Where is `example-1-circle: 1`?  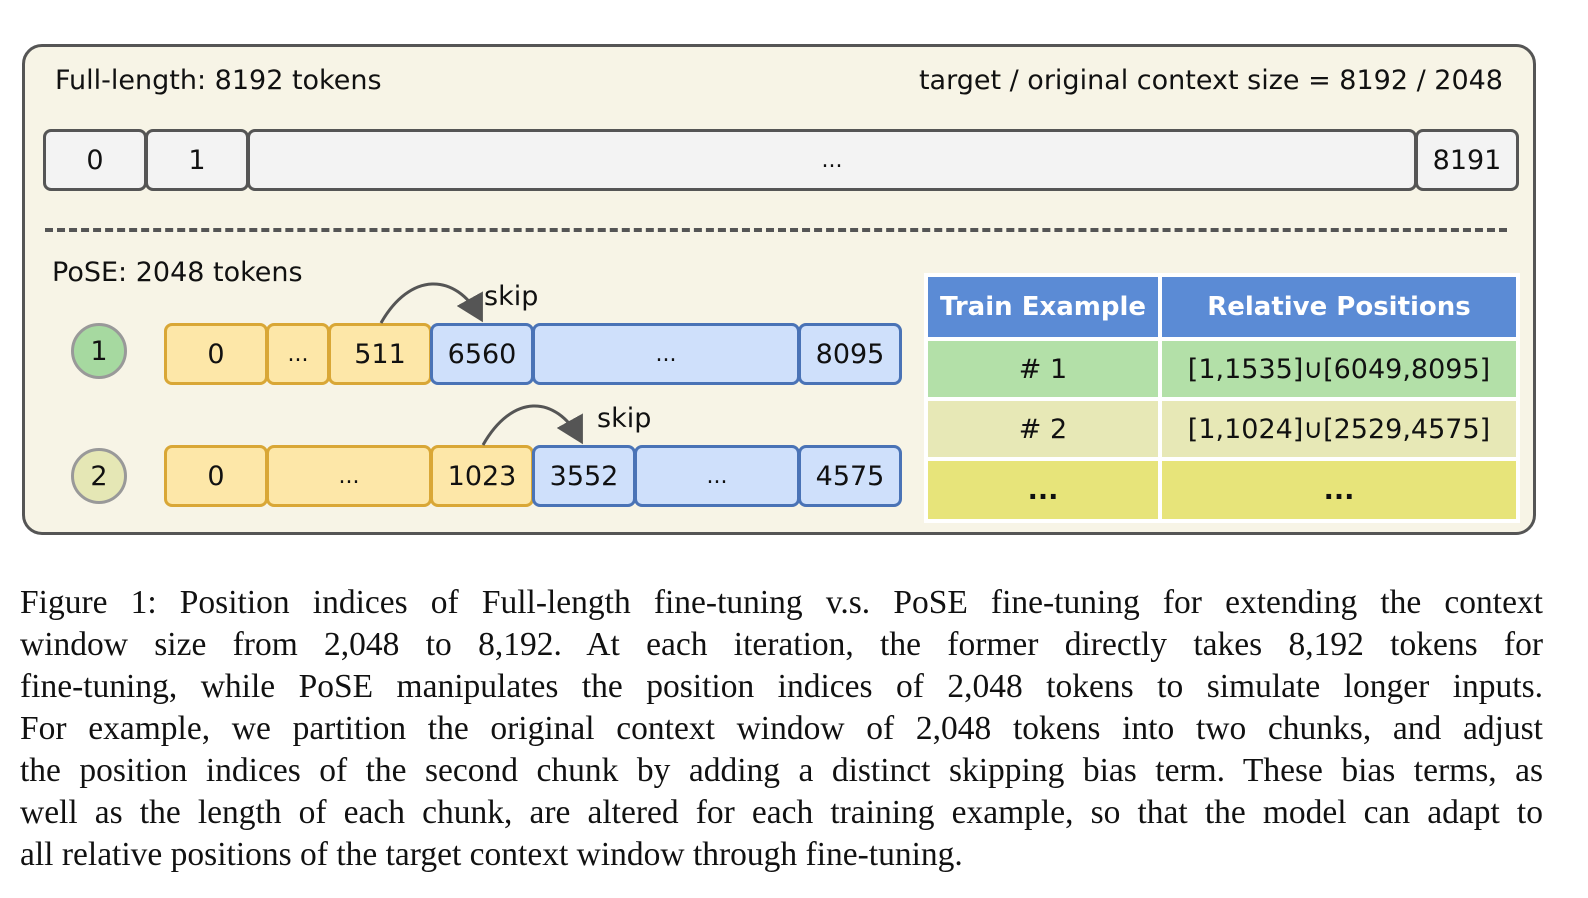
example-1-circle: 1 is located at coordinates (99, 351).